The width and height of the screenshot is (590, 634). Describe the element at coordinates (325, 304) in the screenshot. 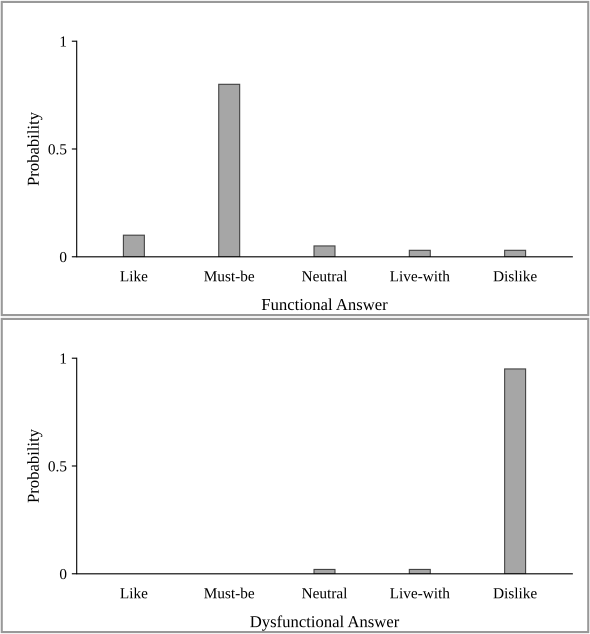

I see `x-axis-title: Functional Answer` at that location.